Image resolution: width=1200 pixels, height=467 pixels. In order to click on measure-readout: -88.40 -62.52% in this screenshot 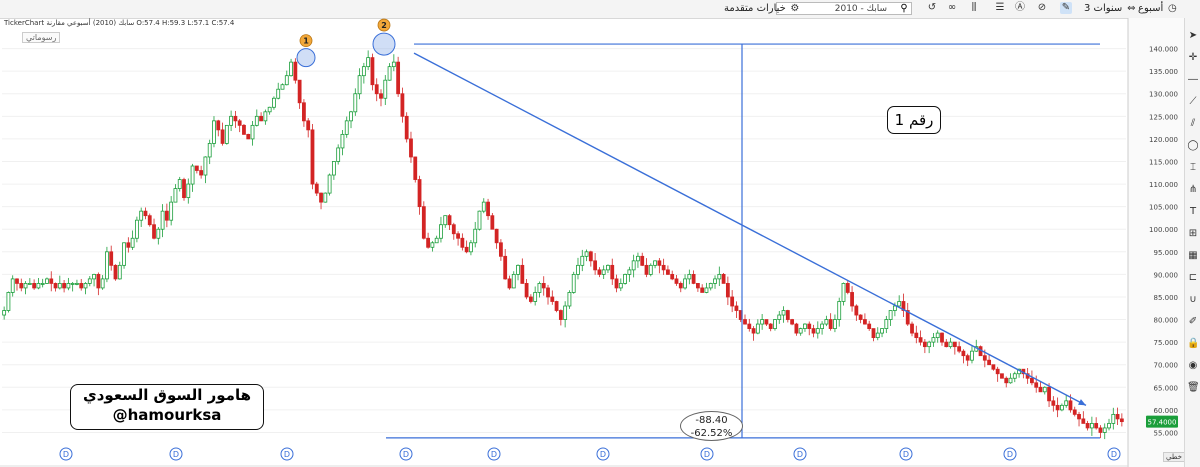, I will do `click(711, 426)`.